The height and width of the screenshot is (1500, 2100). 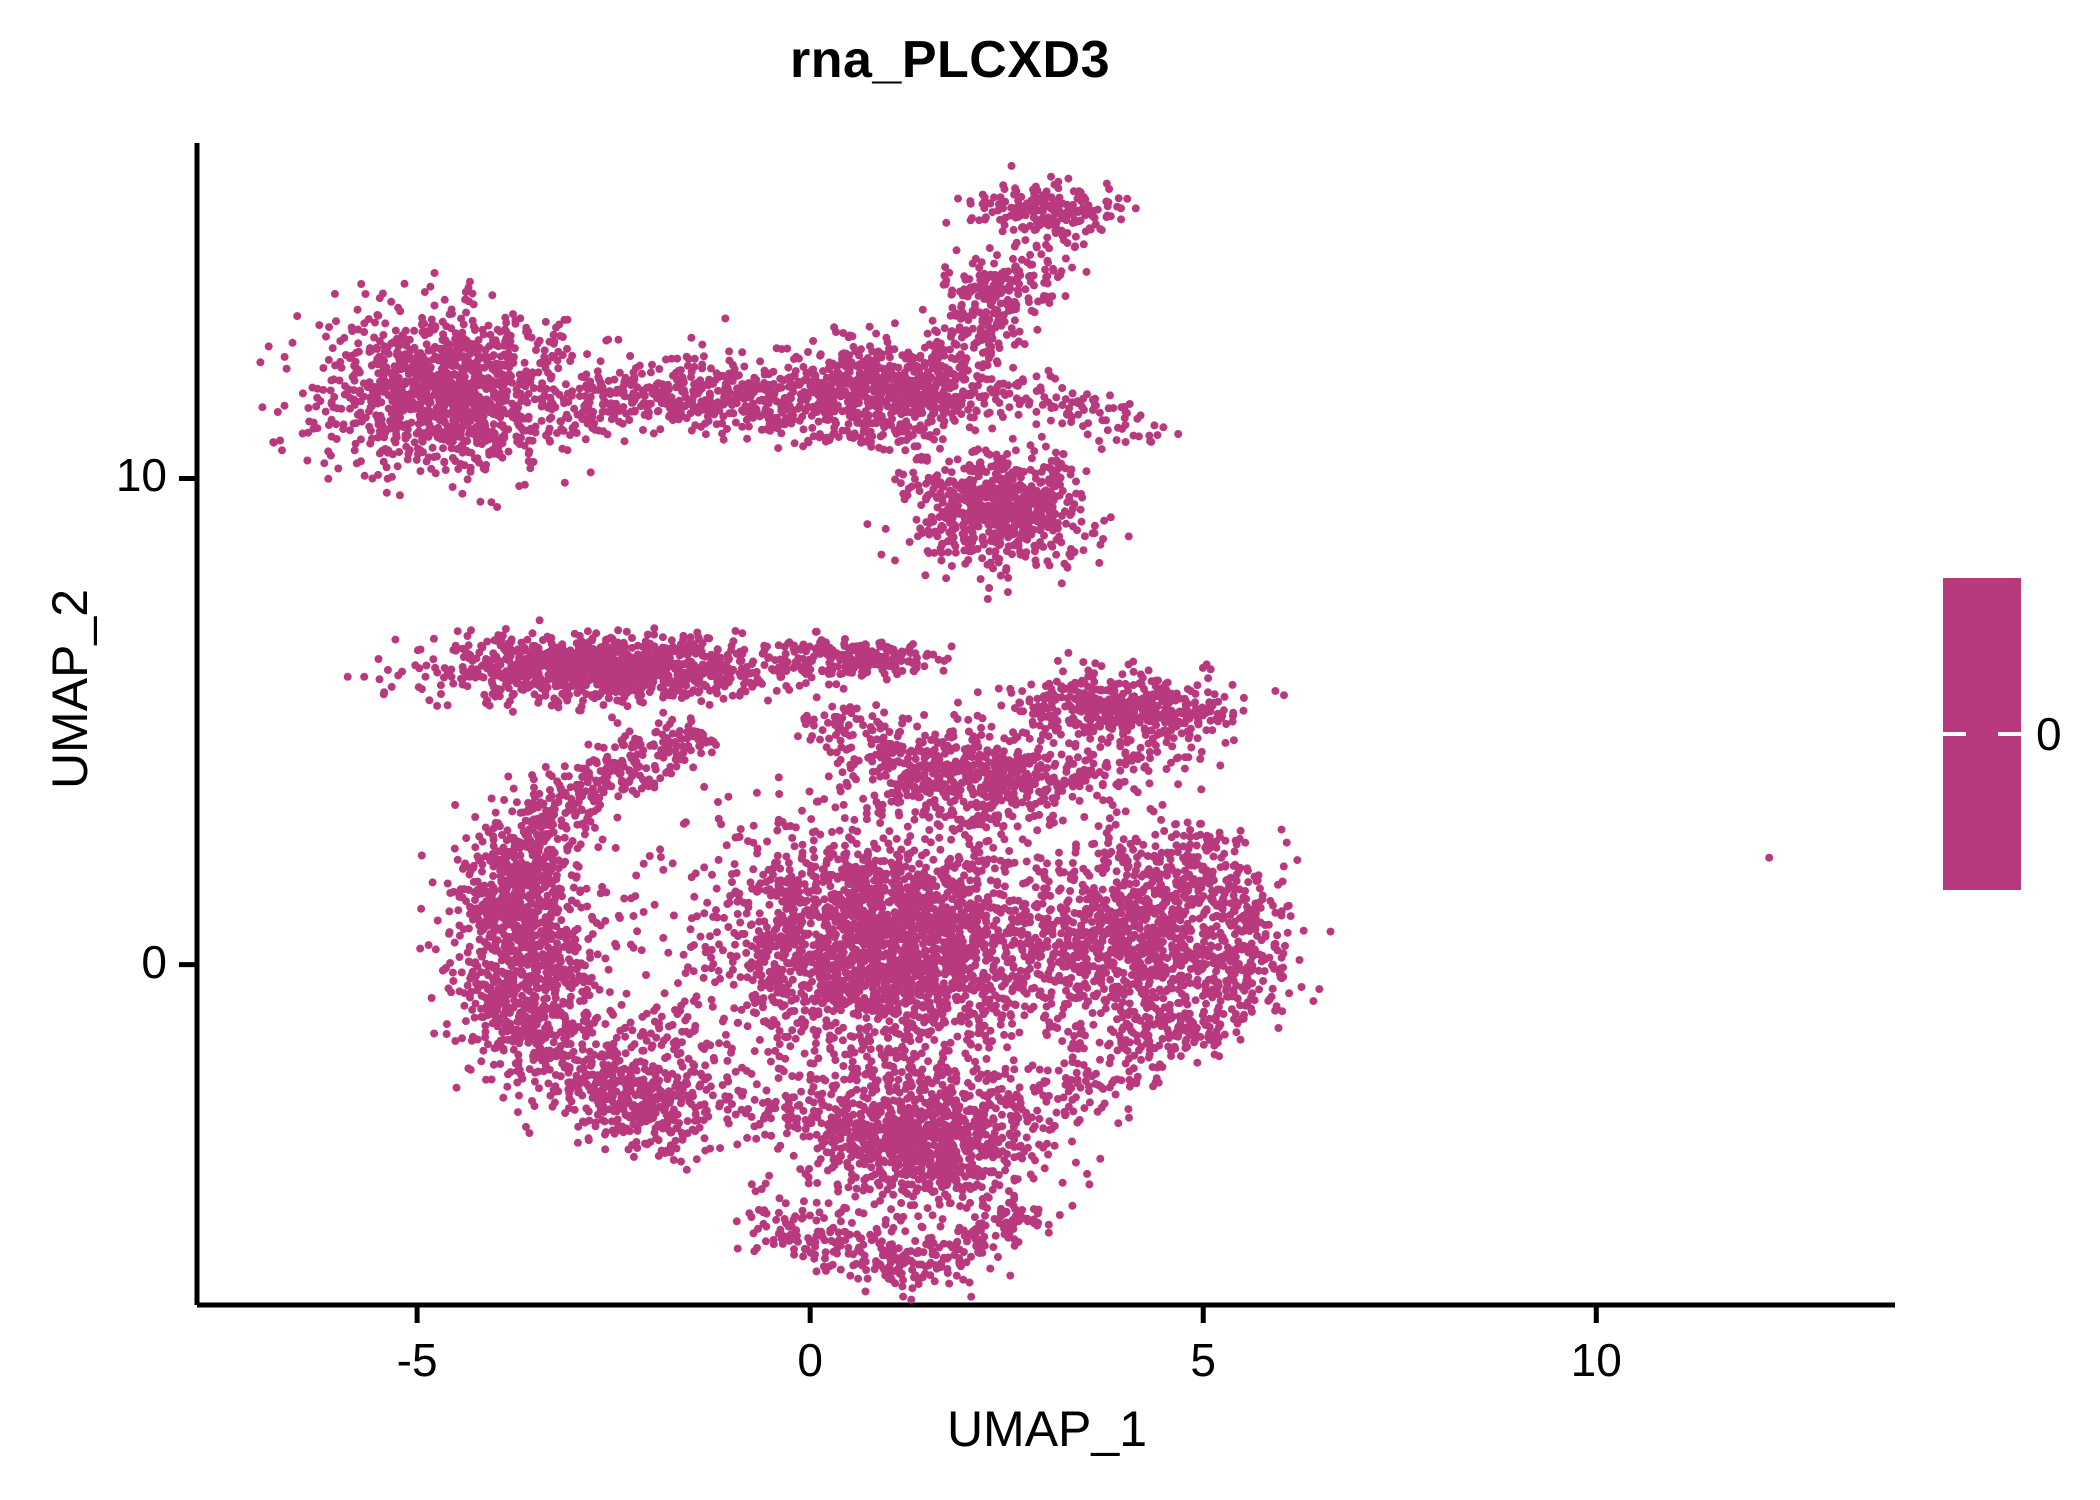 What do you see at coordinates (950, 60) in the screenshot?
I see `page-title: rna_PLCXD3` at bounding box center [950, 60].